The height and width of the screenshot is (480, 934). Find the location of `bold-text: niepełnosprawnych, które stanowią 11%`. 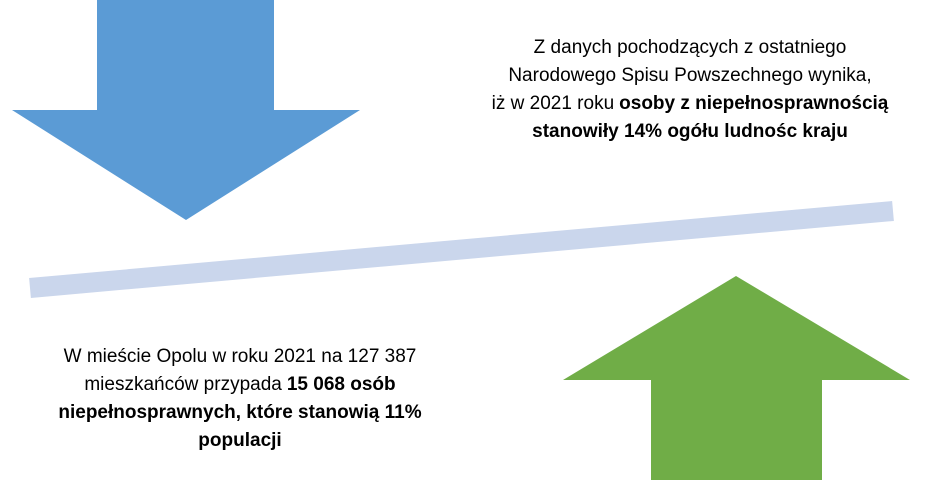

bold-text: niepełnosprawnych, które stanowią 11% is located at coordinates (239, 412).